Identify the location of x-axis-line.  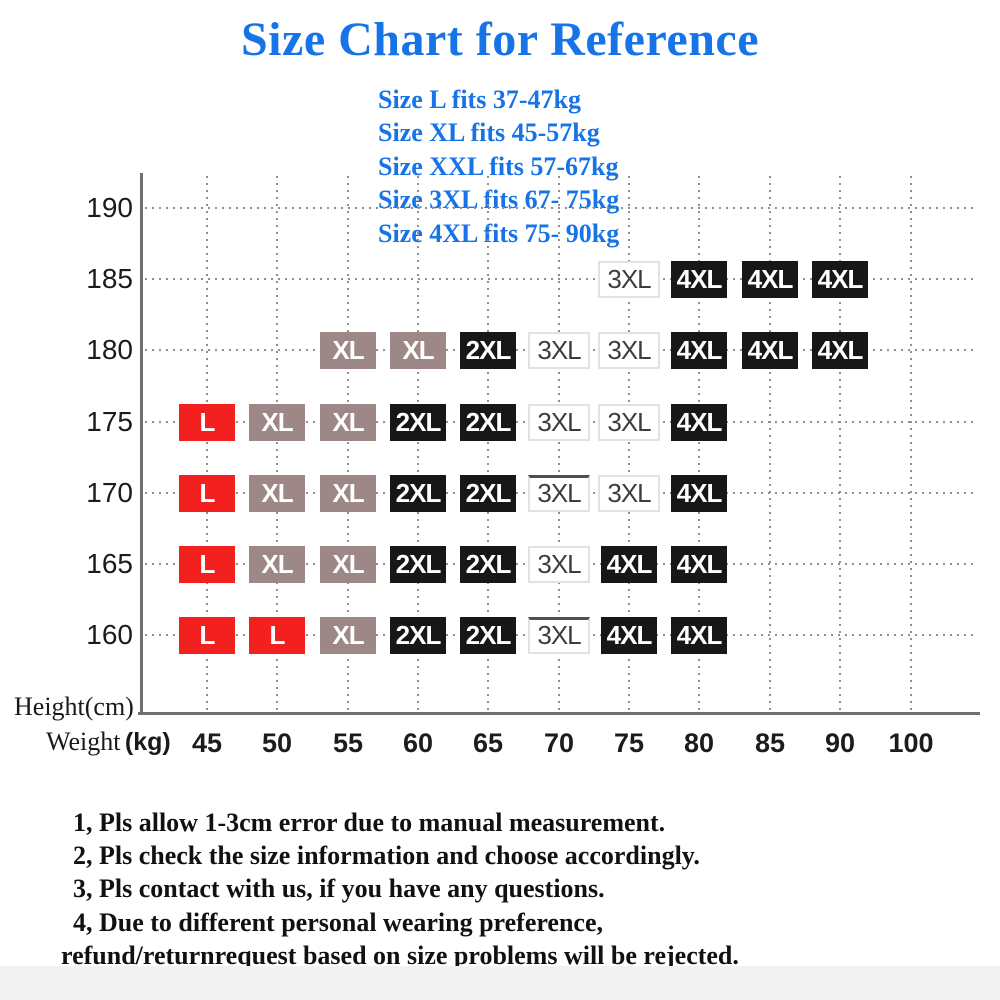
(559, 713).